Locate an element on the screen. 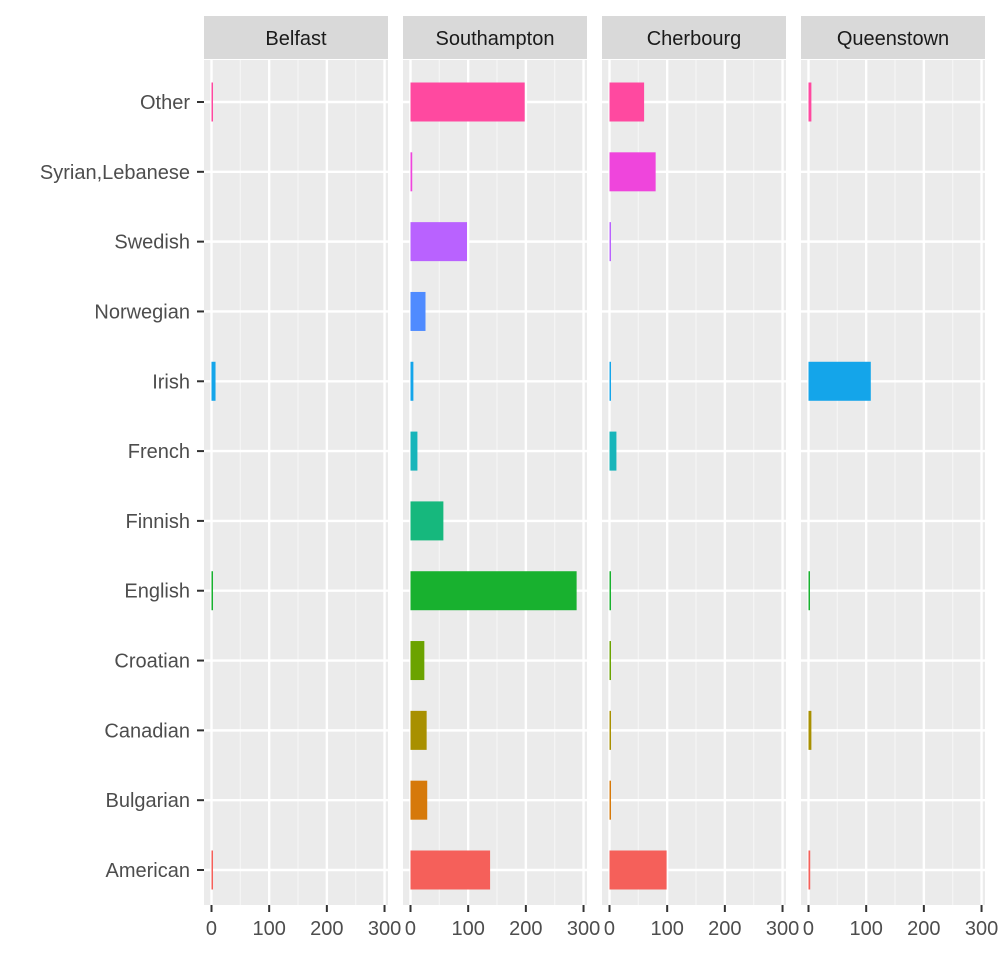  bar-southampton-norwegian is located at coordinates (418, 311).